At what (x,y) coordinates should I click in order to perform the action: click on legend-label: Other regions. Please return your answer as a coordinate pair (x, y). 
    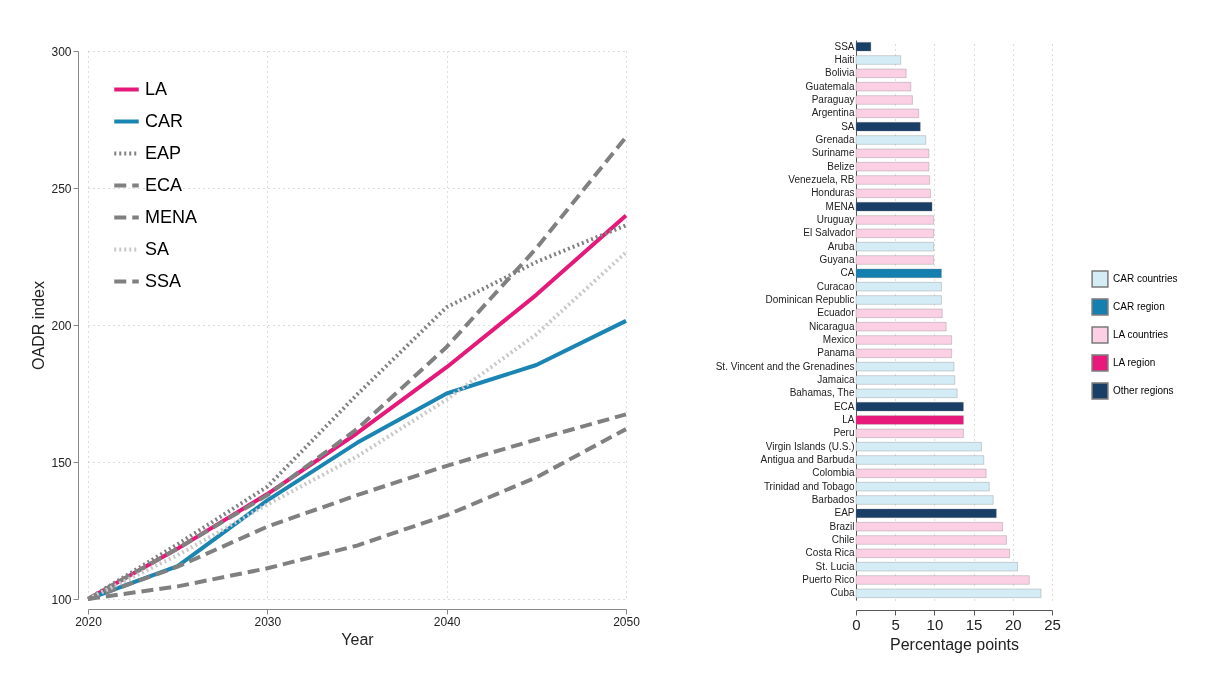
    Looking at the image, I should click on (1143, 390).